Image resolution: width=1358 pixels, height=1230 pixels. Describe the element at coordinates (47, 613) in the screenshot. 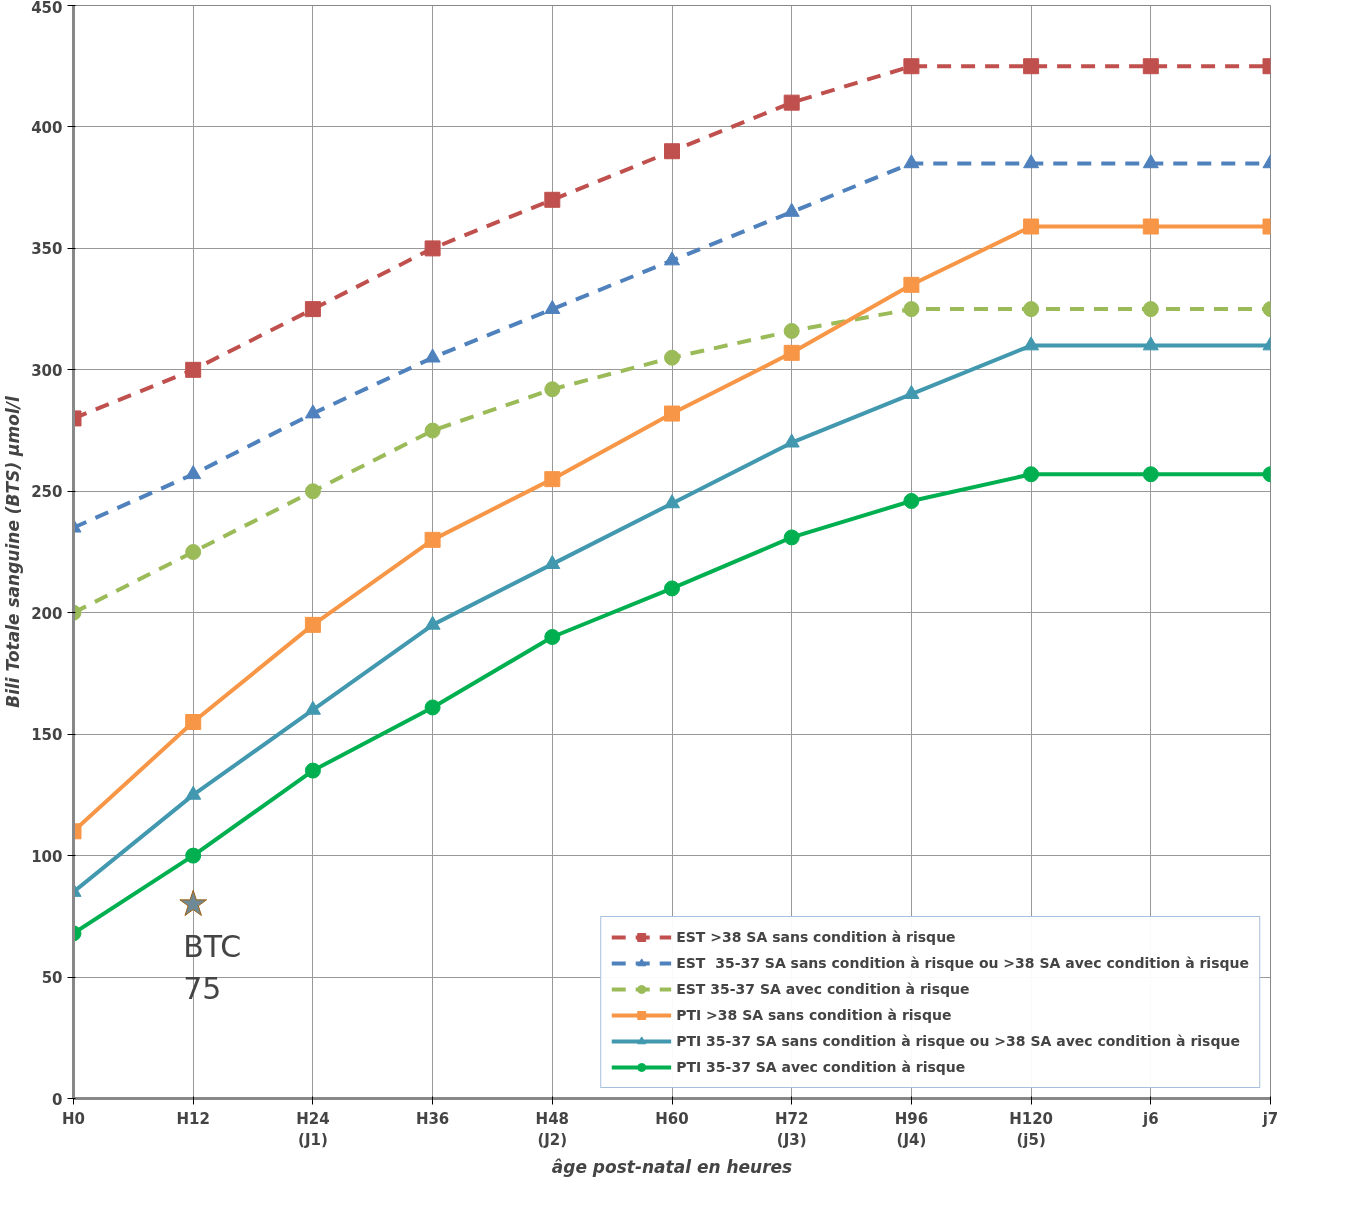

I see `y-tick-label: 200` at that location.